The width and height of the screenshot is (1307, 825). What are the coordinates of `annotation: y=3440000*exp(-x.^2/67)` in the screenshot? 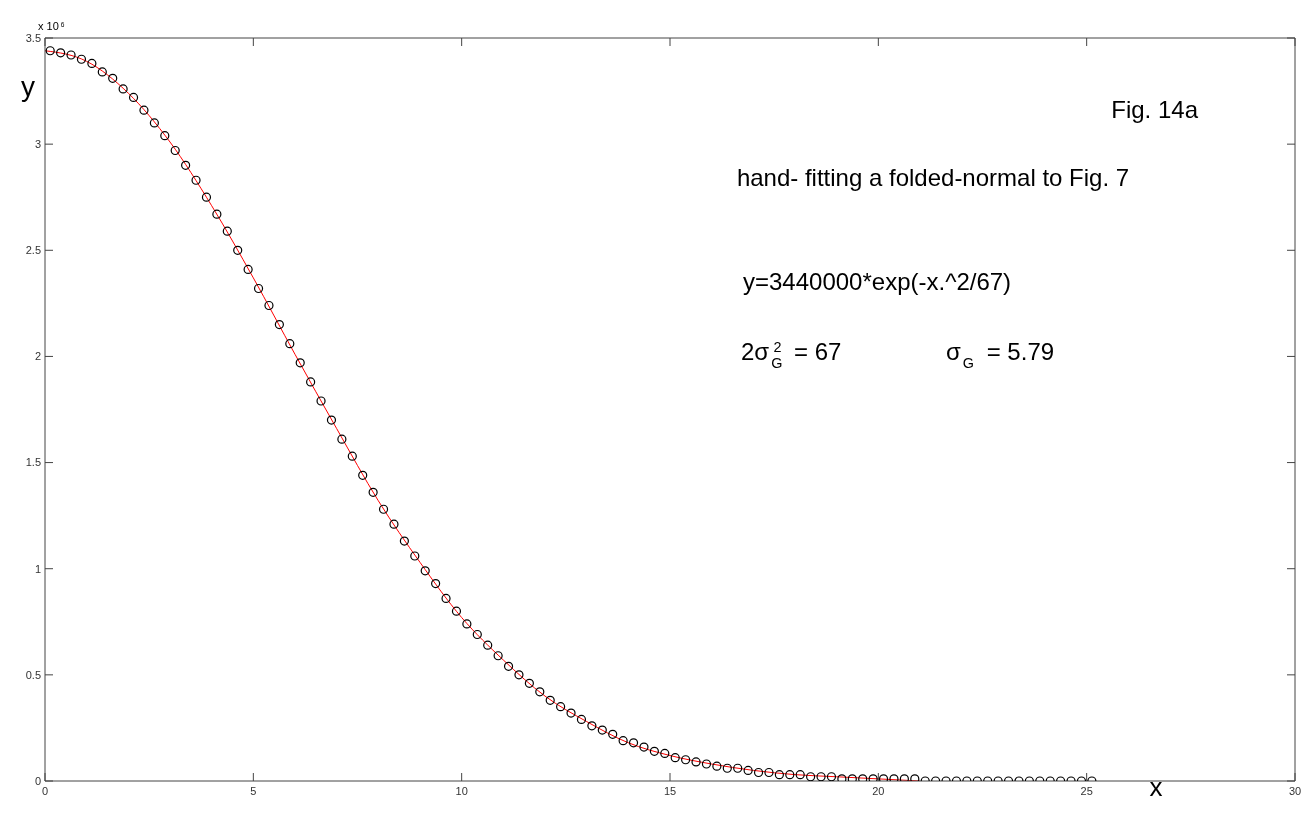 It's located at (877, 281).